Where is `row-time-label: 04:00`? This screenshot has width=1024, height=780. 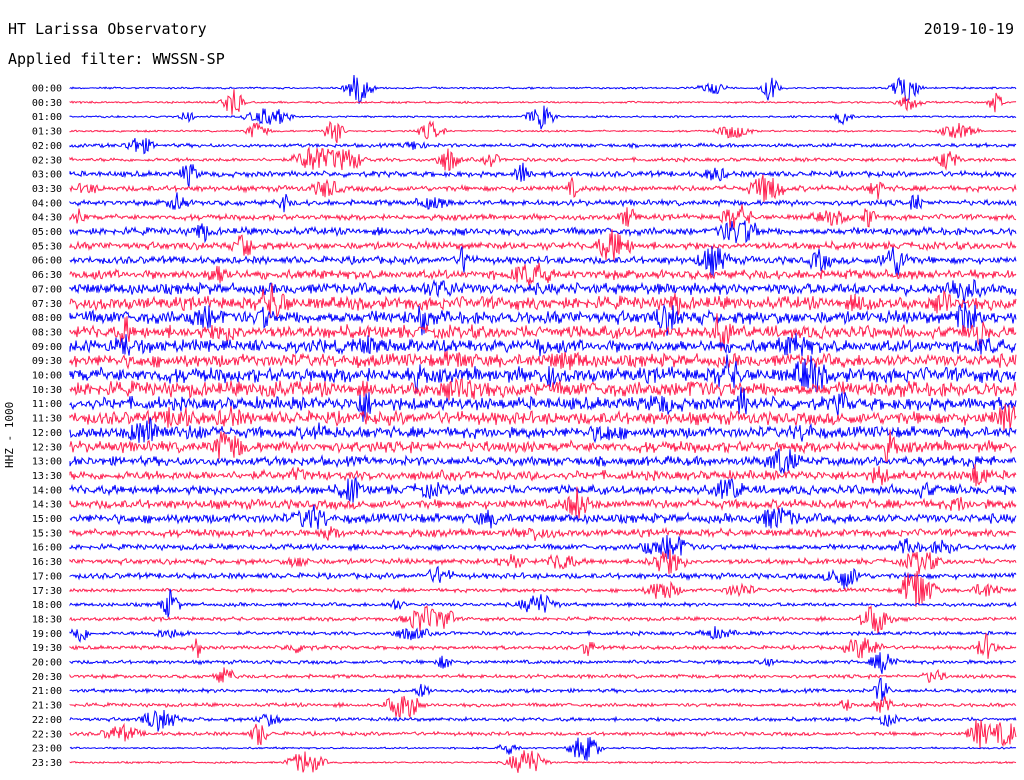 row-time-label: 04:00 is located at coordinates (47, 203).